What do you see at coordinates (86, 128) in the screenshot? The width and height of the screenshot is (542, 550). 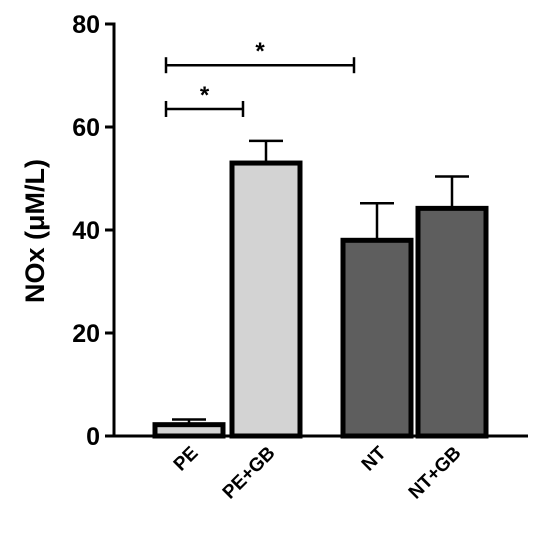 I see `y-tick-label: 60` at bounding box center [86, 128].